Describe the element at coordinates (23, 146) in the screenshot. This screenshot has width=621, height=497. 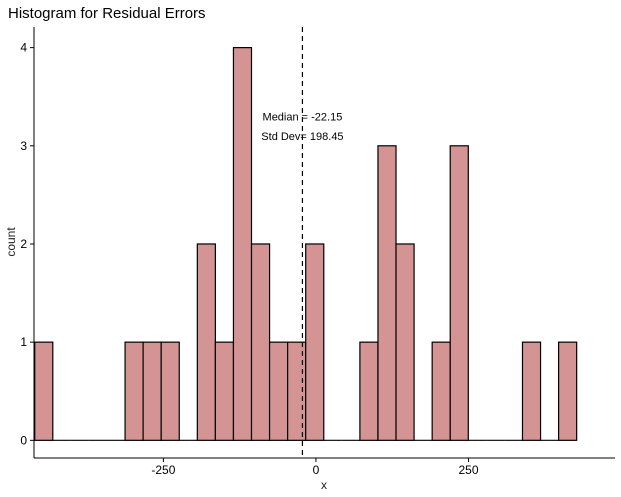
I see `y-tick-label: 3` at that location.